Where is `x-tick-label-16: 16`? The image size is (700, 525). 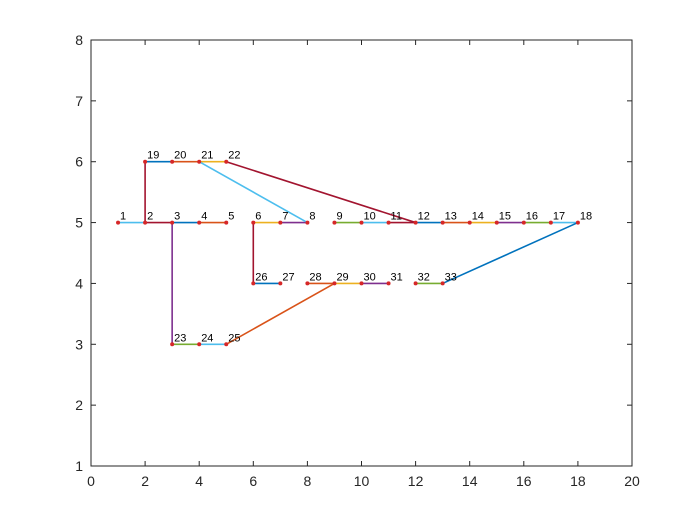
x-tick-label-16: 16 is located at coordinates (524, 481).